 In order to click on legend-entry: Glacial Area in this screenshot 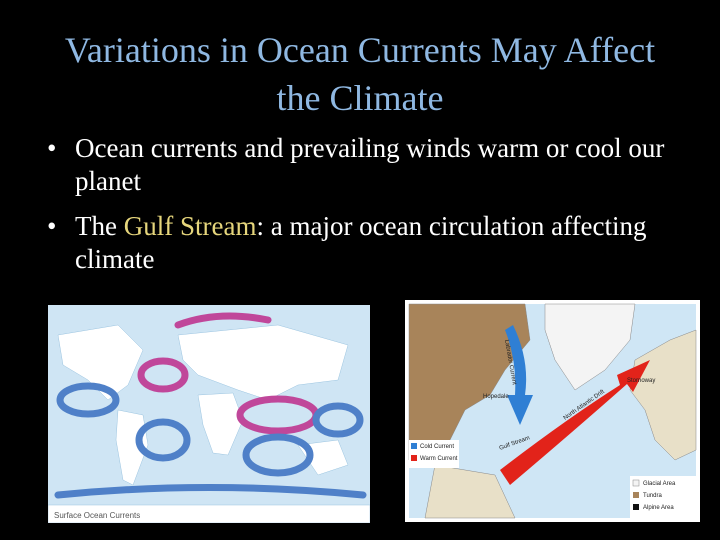, I will do `click(659, 484)`.